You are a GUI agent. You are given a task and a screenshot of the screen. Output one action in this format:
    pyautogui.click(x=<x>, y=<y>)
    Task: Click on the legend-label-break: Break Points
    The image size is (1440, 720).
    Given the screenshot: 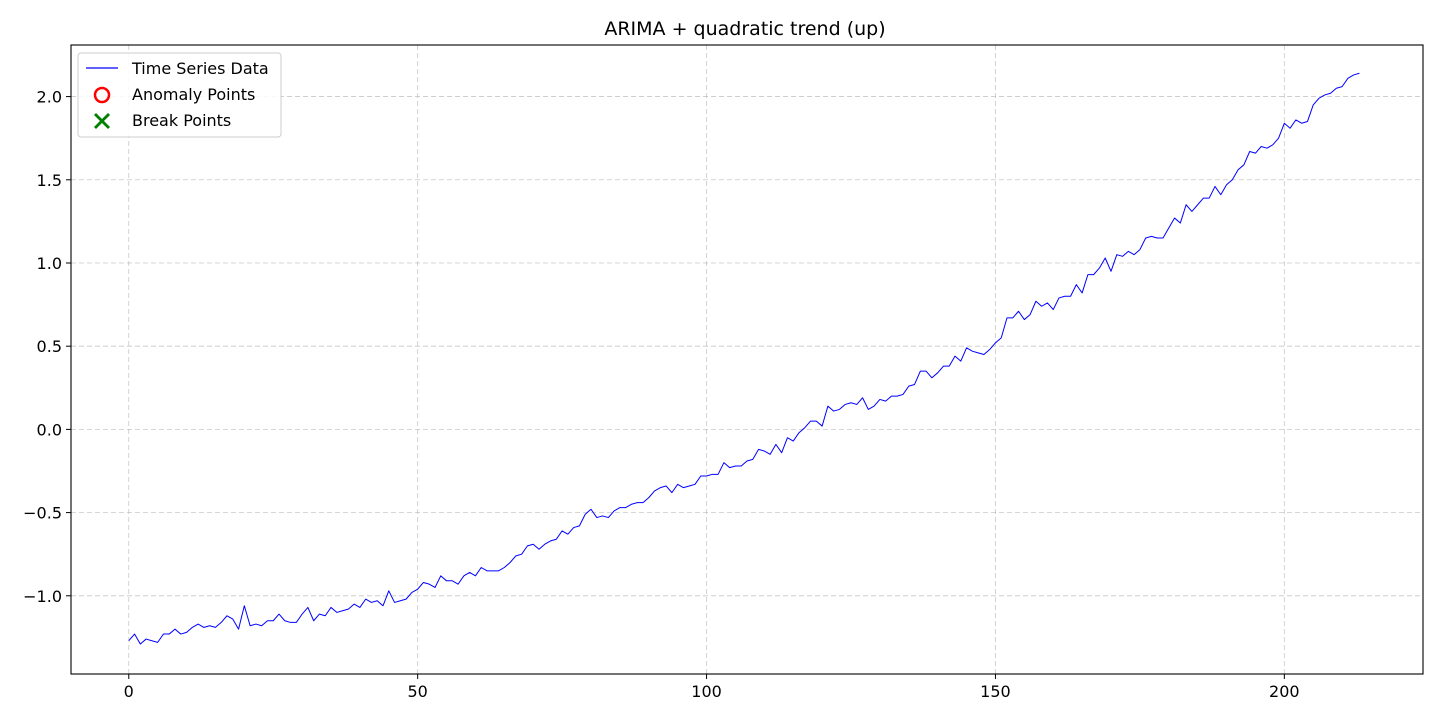 What is the action you would take?
    pyautogui.click(x=181, y=120)
    